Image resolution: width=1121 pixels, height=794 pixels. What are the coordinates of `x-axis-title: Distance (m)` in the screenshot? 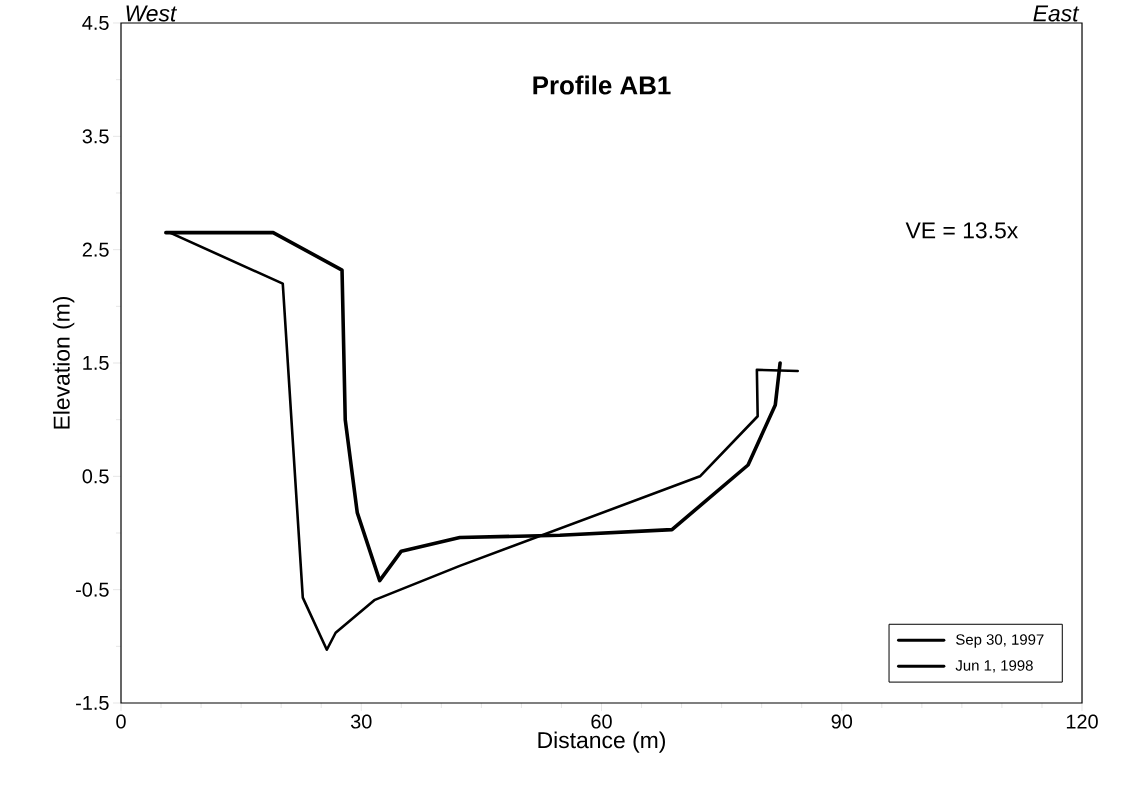 It's located at (601, 742).